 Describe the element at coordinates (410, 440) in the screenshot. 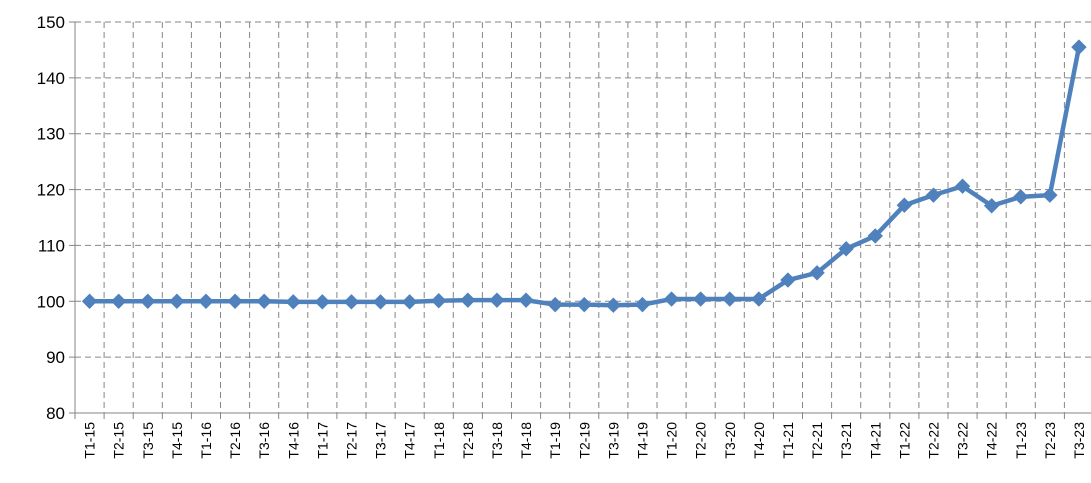

I see `x-tick-label: T4-17` at that location.